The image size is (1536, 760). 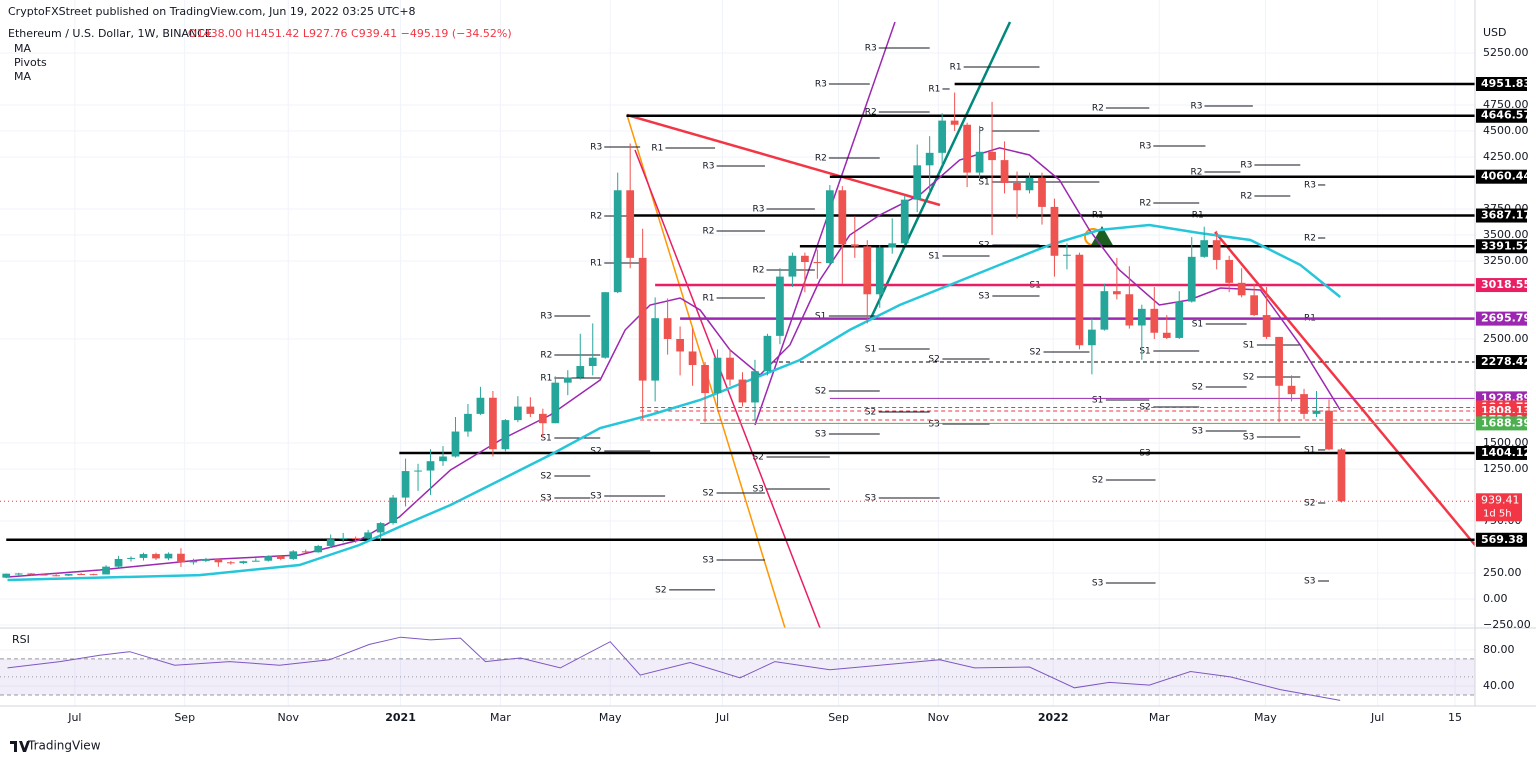 What do you see at coordinates (22, 48) in the screenshot?
I see `legend-ma: MA` at bounding box center [22, 48].